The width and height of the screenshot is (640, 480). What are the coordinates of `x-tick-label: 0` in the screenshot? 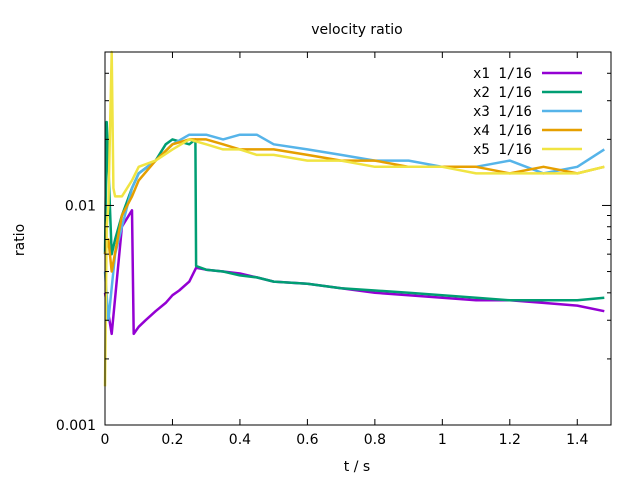 It's located at (105, 440).